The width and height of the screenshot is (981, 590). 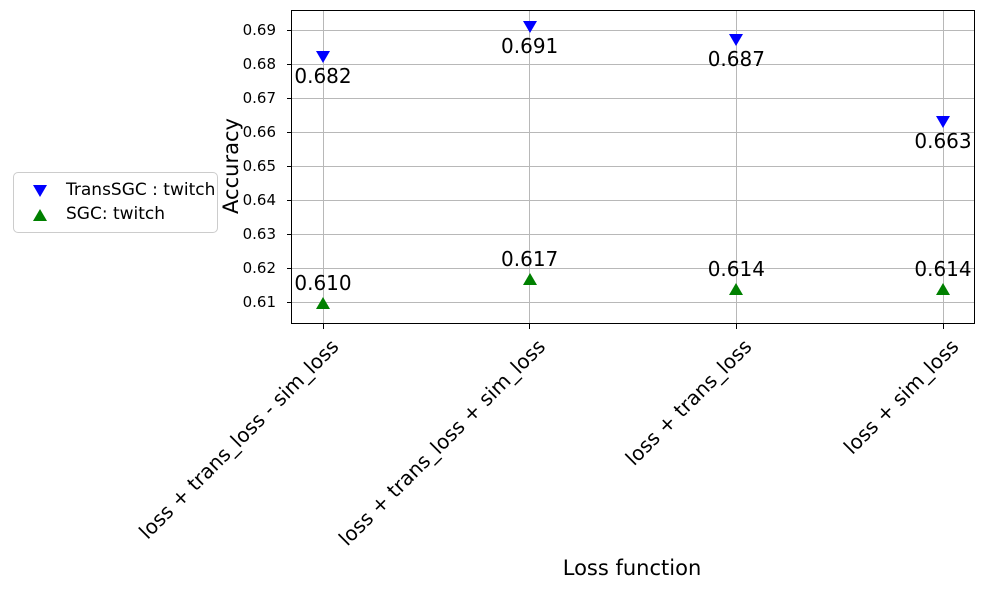 I want to click on y-axis-tick-label: 0.65, so click(x=259, y=165).